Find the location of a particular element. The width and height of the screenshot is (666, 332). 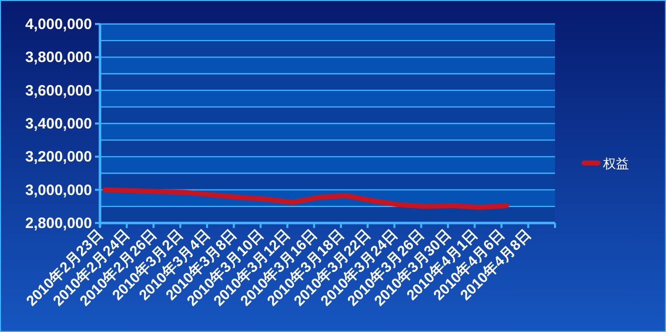

y-tick-label: 3,400,000 is located at coordinates (58, 124).